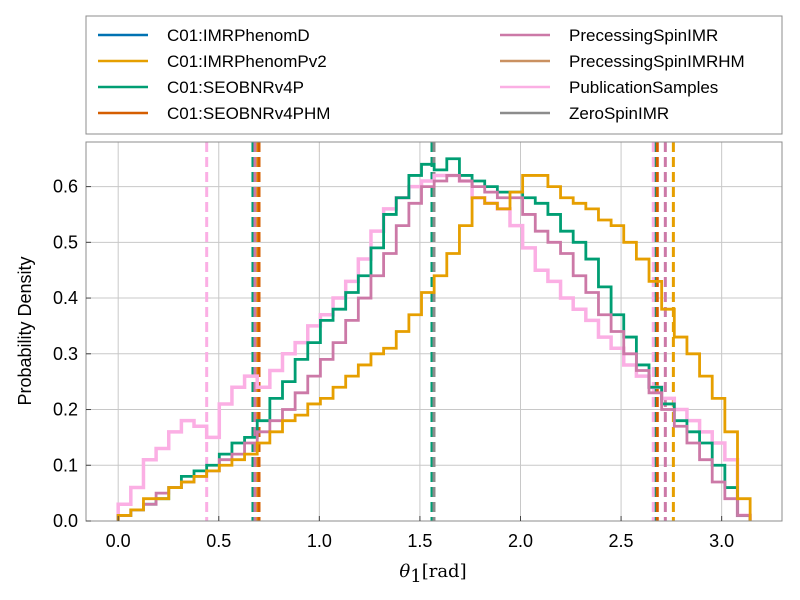 The height and width of the screenshot is (600, 800). I want to click on y-tick-label: 0.6, so click(65, 187).